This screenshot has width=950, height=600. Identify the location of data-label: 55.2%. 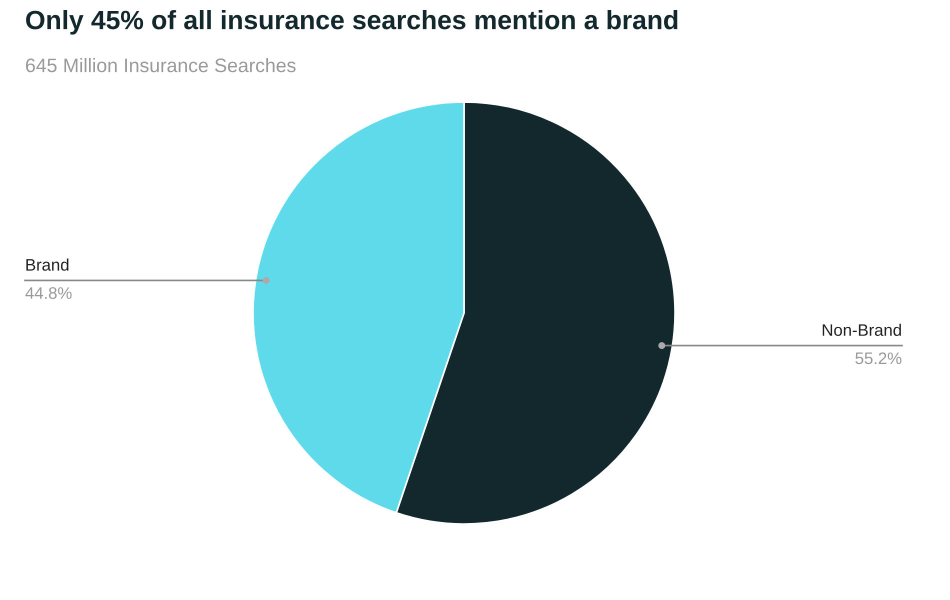
(878, 358).